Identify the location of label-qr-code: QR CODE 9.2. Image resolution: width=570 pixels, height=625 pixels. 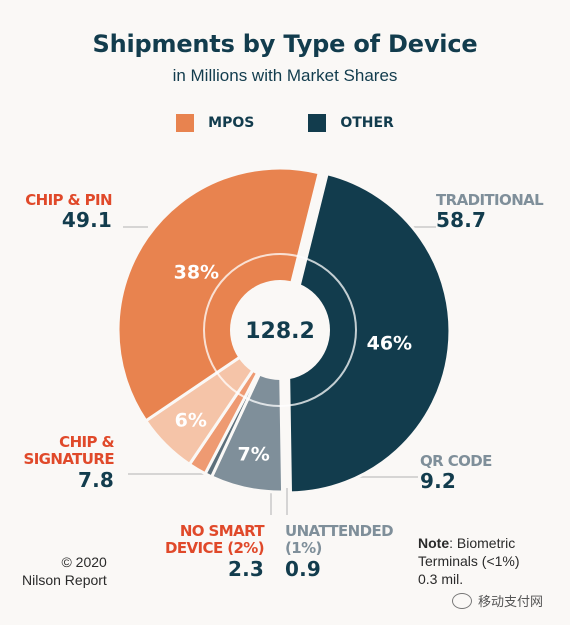
(456, 473).